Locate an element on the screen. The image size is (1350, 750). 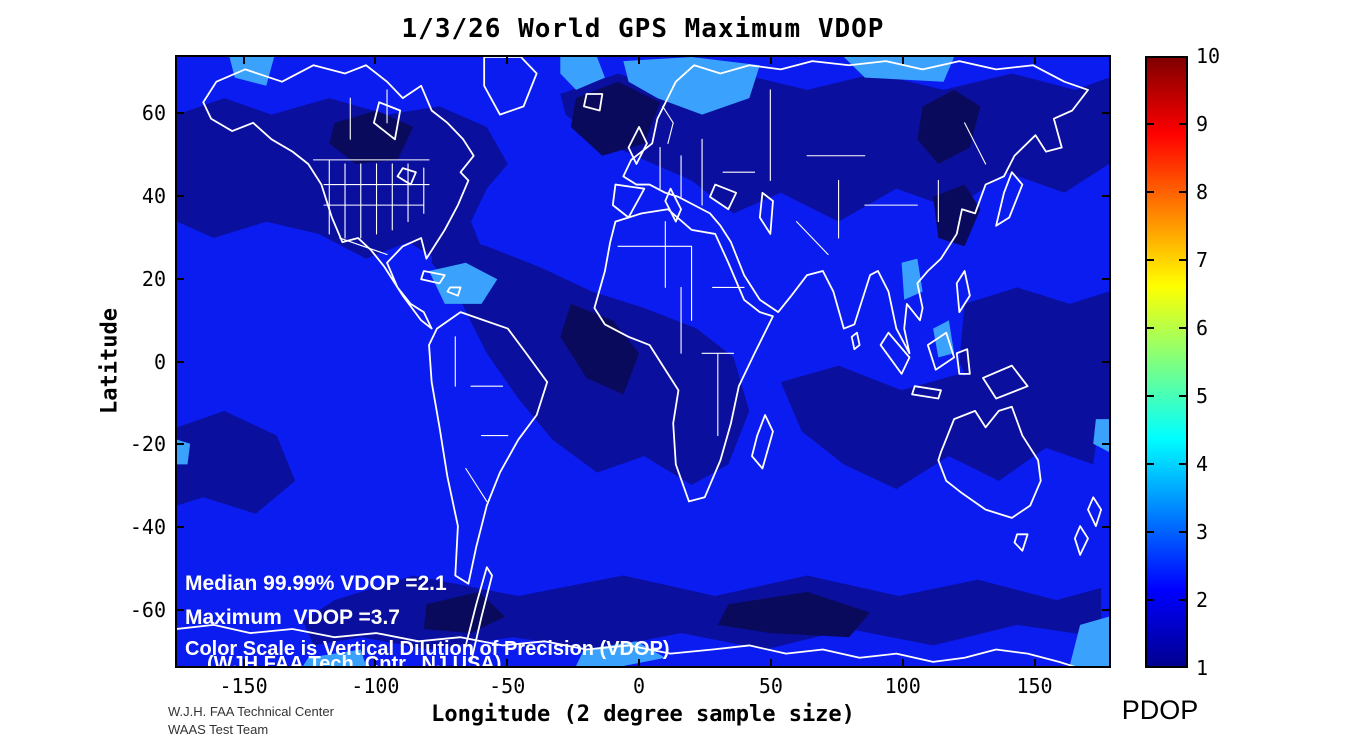
credit-line-2: WAAS Test Team is located at coordinates (218, 729).